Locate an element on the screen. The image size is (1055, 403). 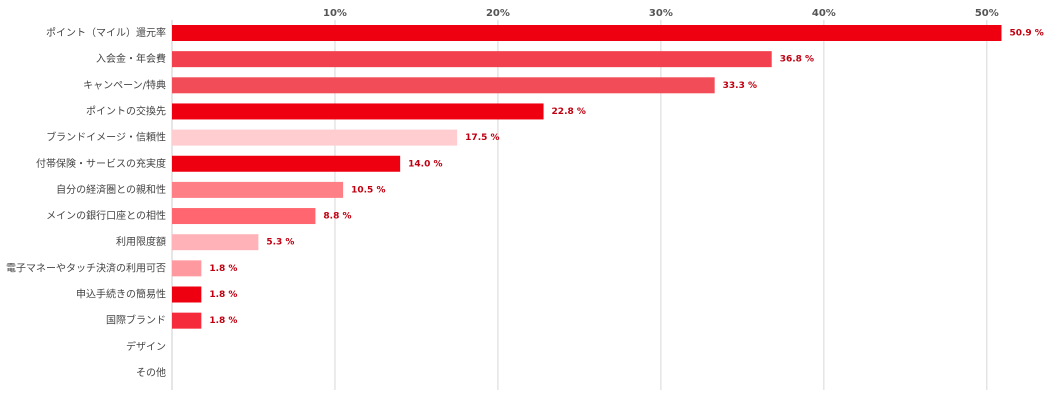
x-tick-label: 40% is located at coordinates (824, 13).